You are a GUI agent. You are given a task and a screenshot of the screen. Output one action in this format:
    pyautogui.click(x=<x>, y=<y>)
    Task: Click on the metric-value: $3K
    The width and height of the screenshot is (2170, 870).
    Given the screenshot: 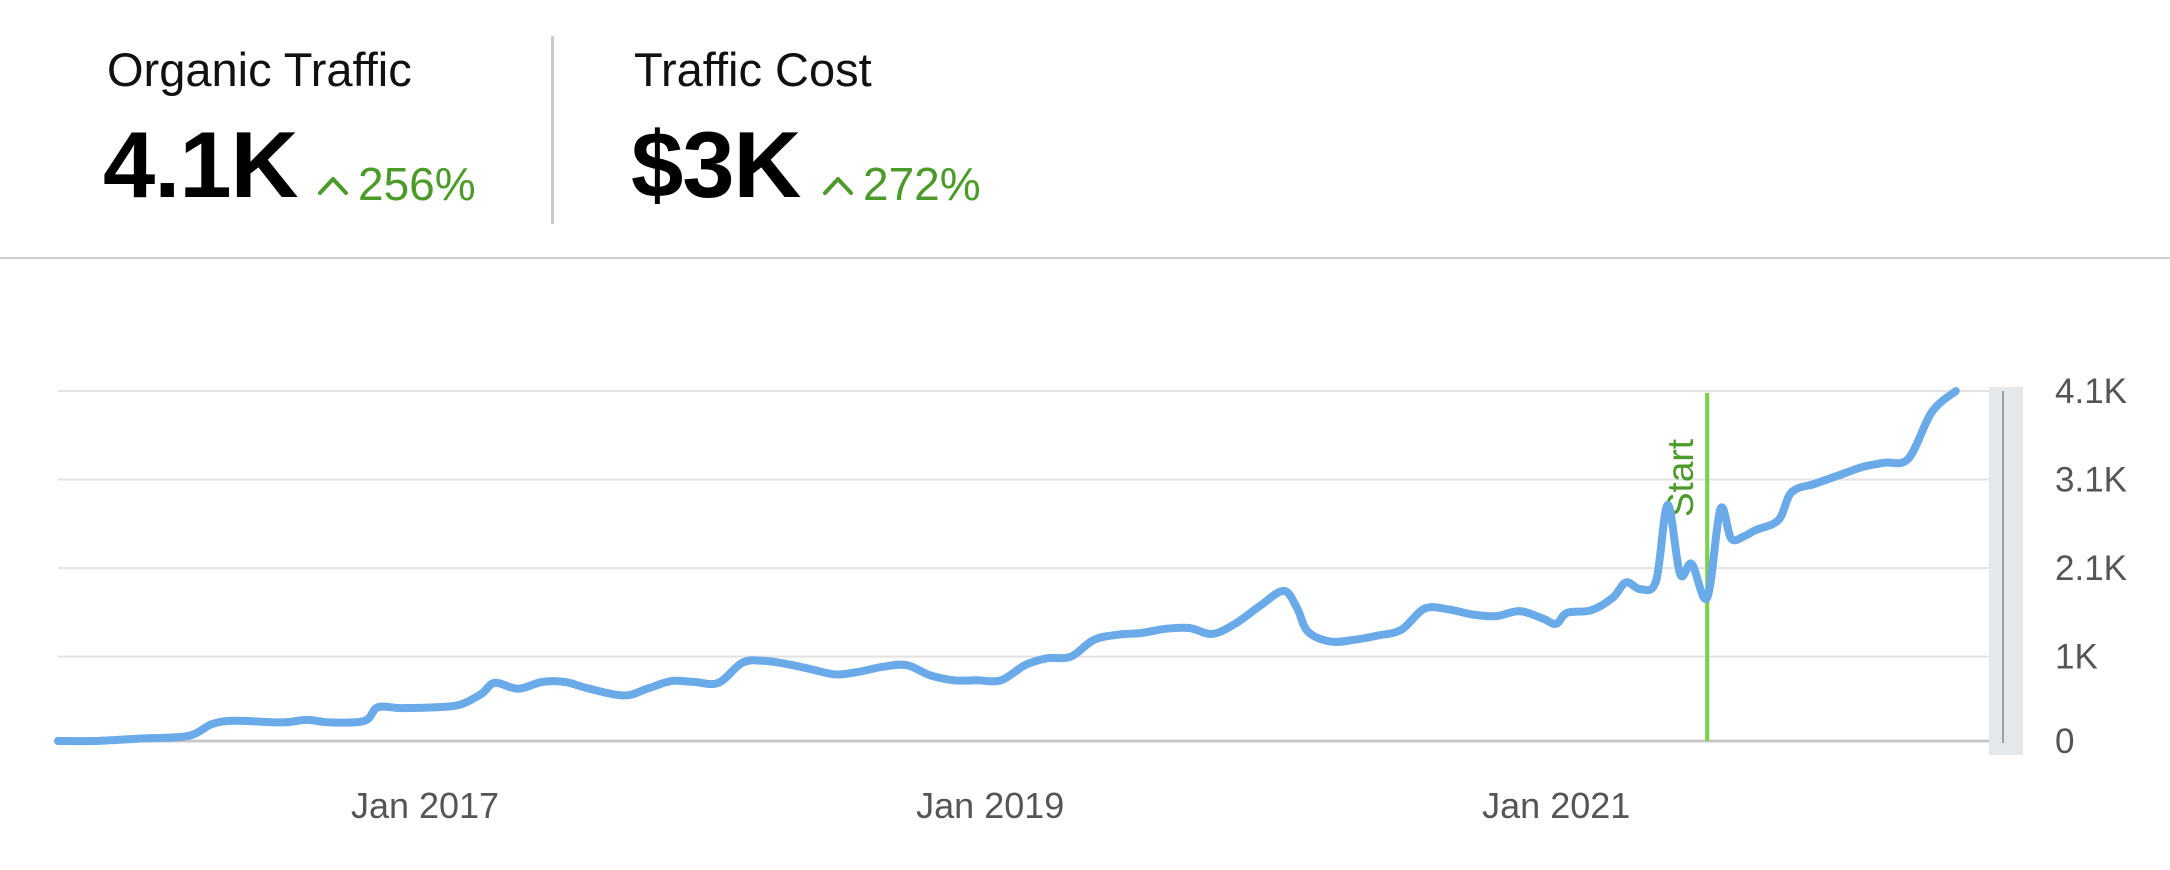 What is the action you would take?
    pyautogui.click(x=716, y=164)
    